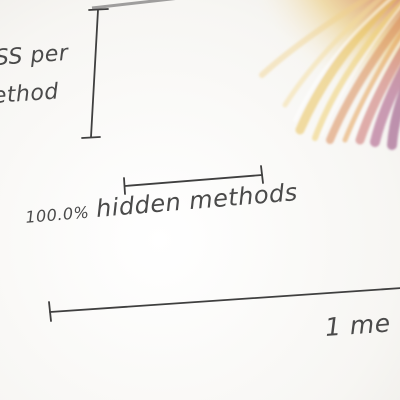 The width and height of the screenshot is (400, 400). I want to click on top-edge-line, so click(133, 5).